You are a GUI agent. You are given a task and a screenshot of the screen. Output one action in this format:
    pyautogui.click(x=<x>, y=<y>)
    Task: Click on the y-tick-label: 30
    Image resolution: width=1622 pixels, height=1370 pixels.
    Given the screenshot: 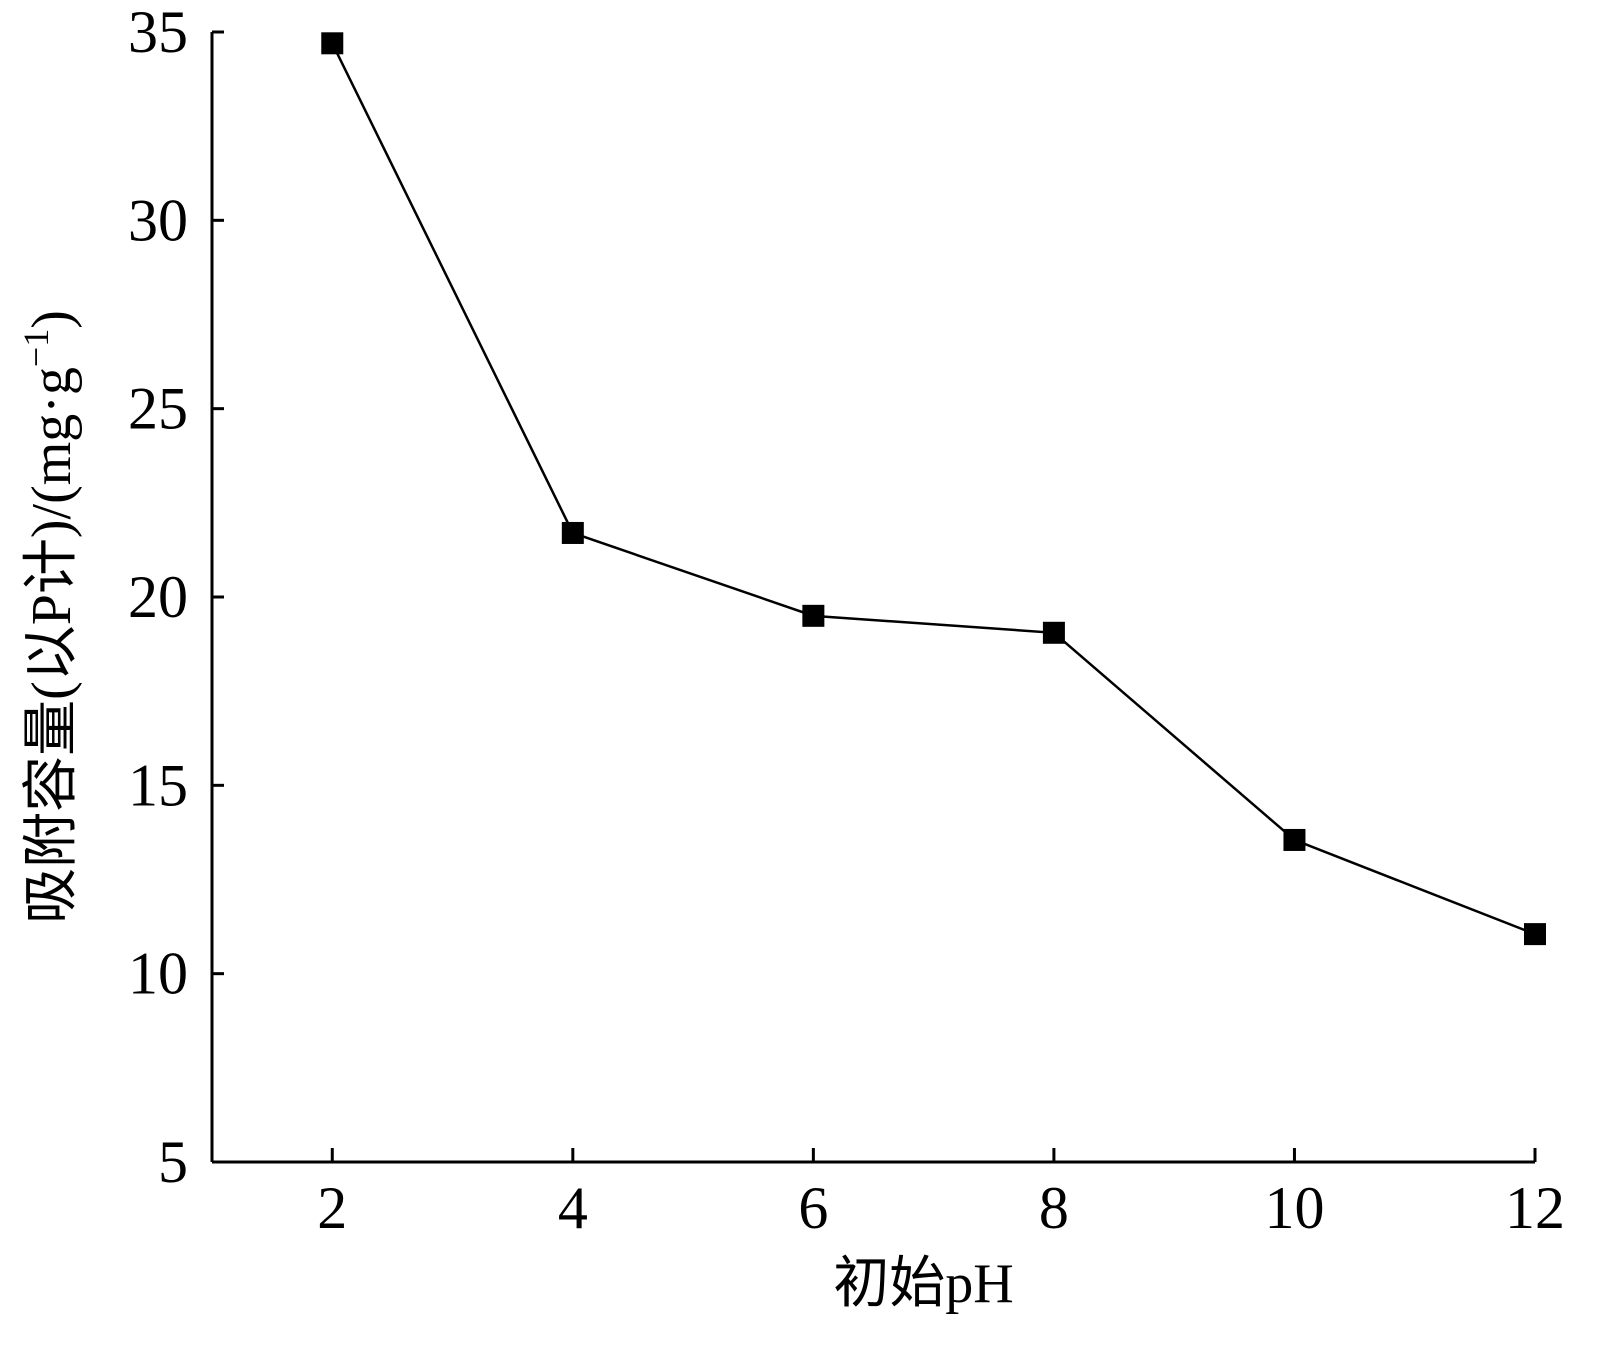 What is the action you would take?
    pyautogui.click(x=158, y=220)
    